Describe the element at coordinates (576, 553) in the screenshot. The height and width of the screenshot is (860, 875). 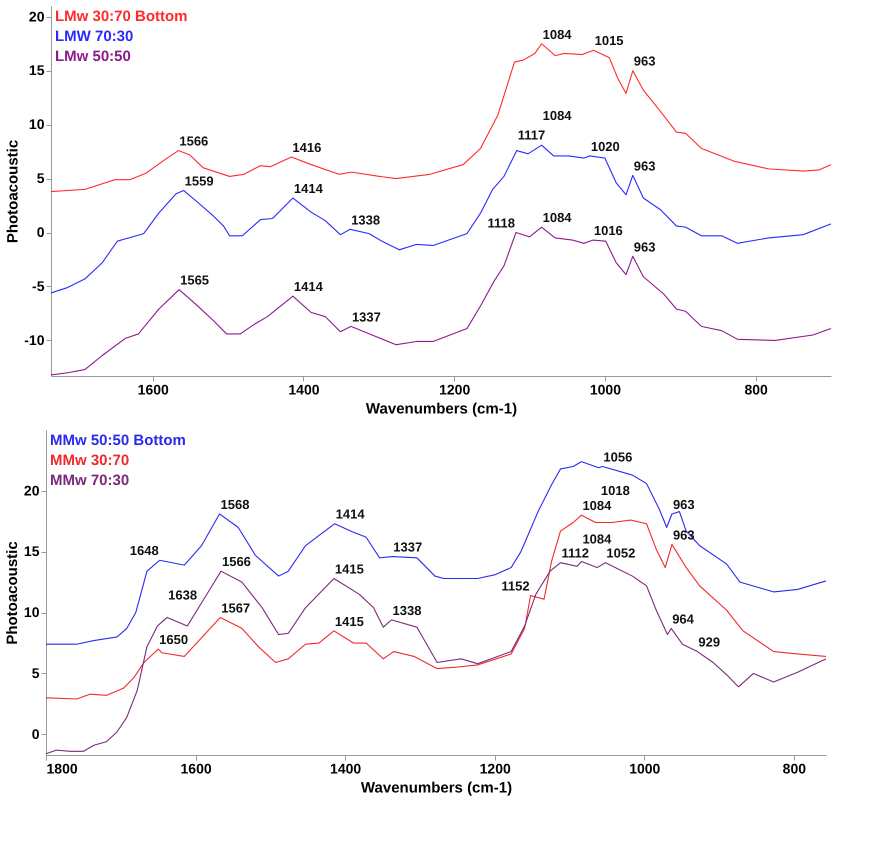
I see `annotation: 1112` at that location.